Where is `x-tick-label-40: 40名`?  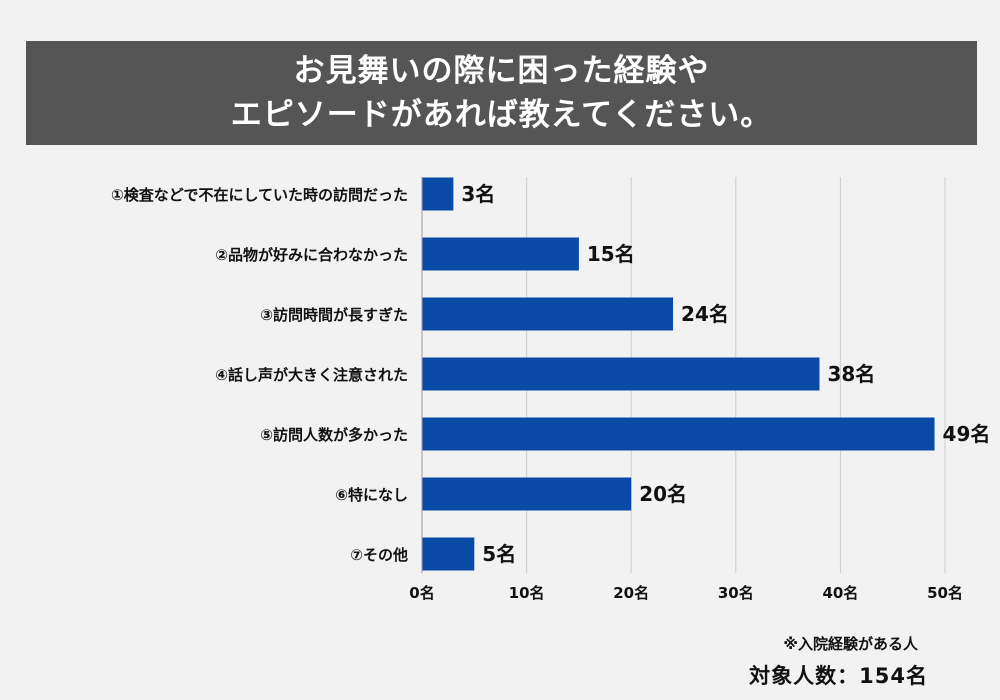
x-tick-label-40: 40名 is located at coordinates (840, 593).